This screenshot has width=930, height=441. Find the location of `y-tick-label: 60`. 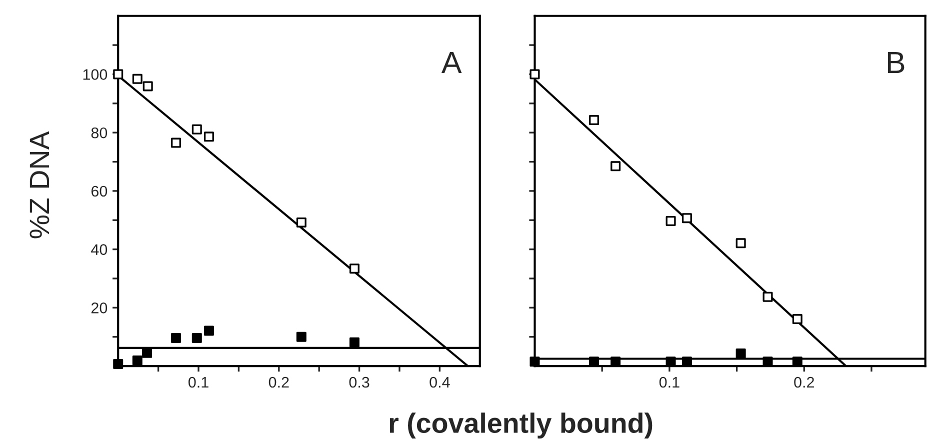

y-tick-label: 60 is located at coordinates (99, 191).